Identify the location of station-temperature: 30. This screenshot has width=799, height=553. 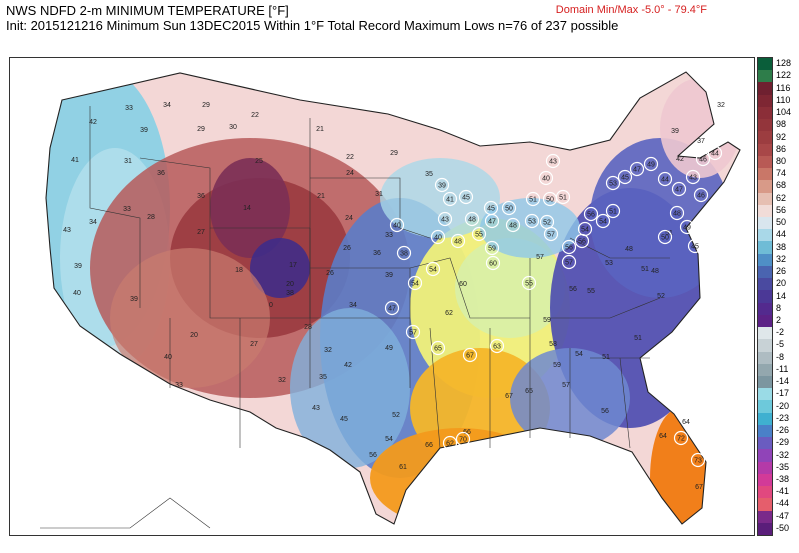
(233, 127).